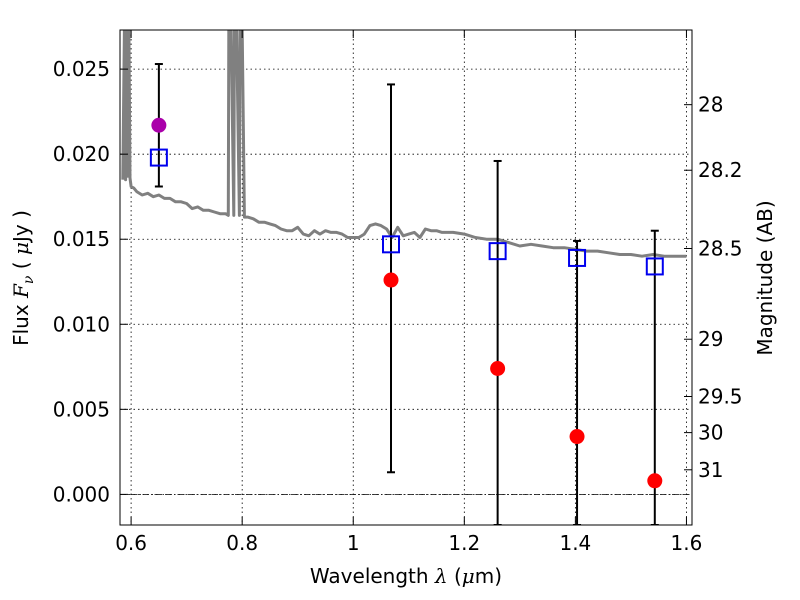 The width and height of the screenshot is (800, 600). What do you see at coordinates (81, 69) in the screenshot?
I see `y-tick-label: 0.025` at bounding box center [81, 69].